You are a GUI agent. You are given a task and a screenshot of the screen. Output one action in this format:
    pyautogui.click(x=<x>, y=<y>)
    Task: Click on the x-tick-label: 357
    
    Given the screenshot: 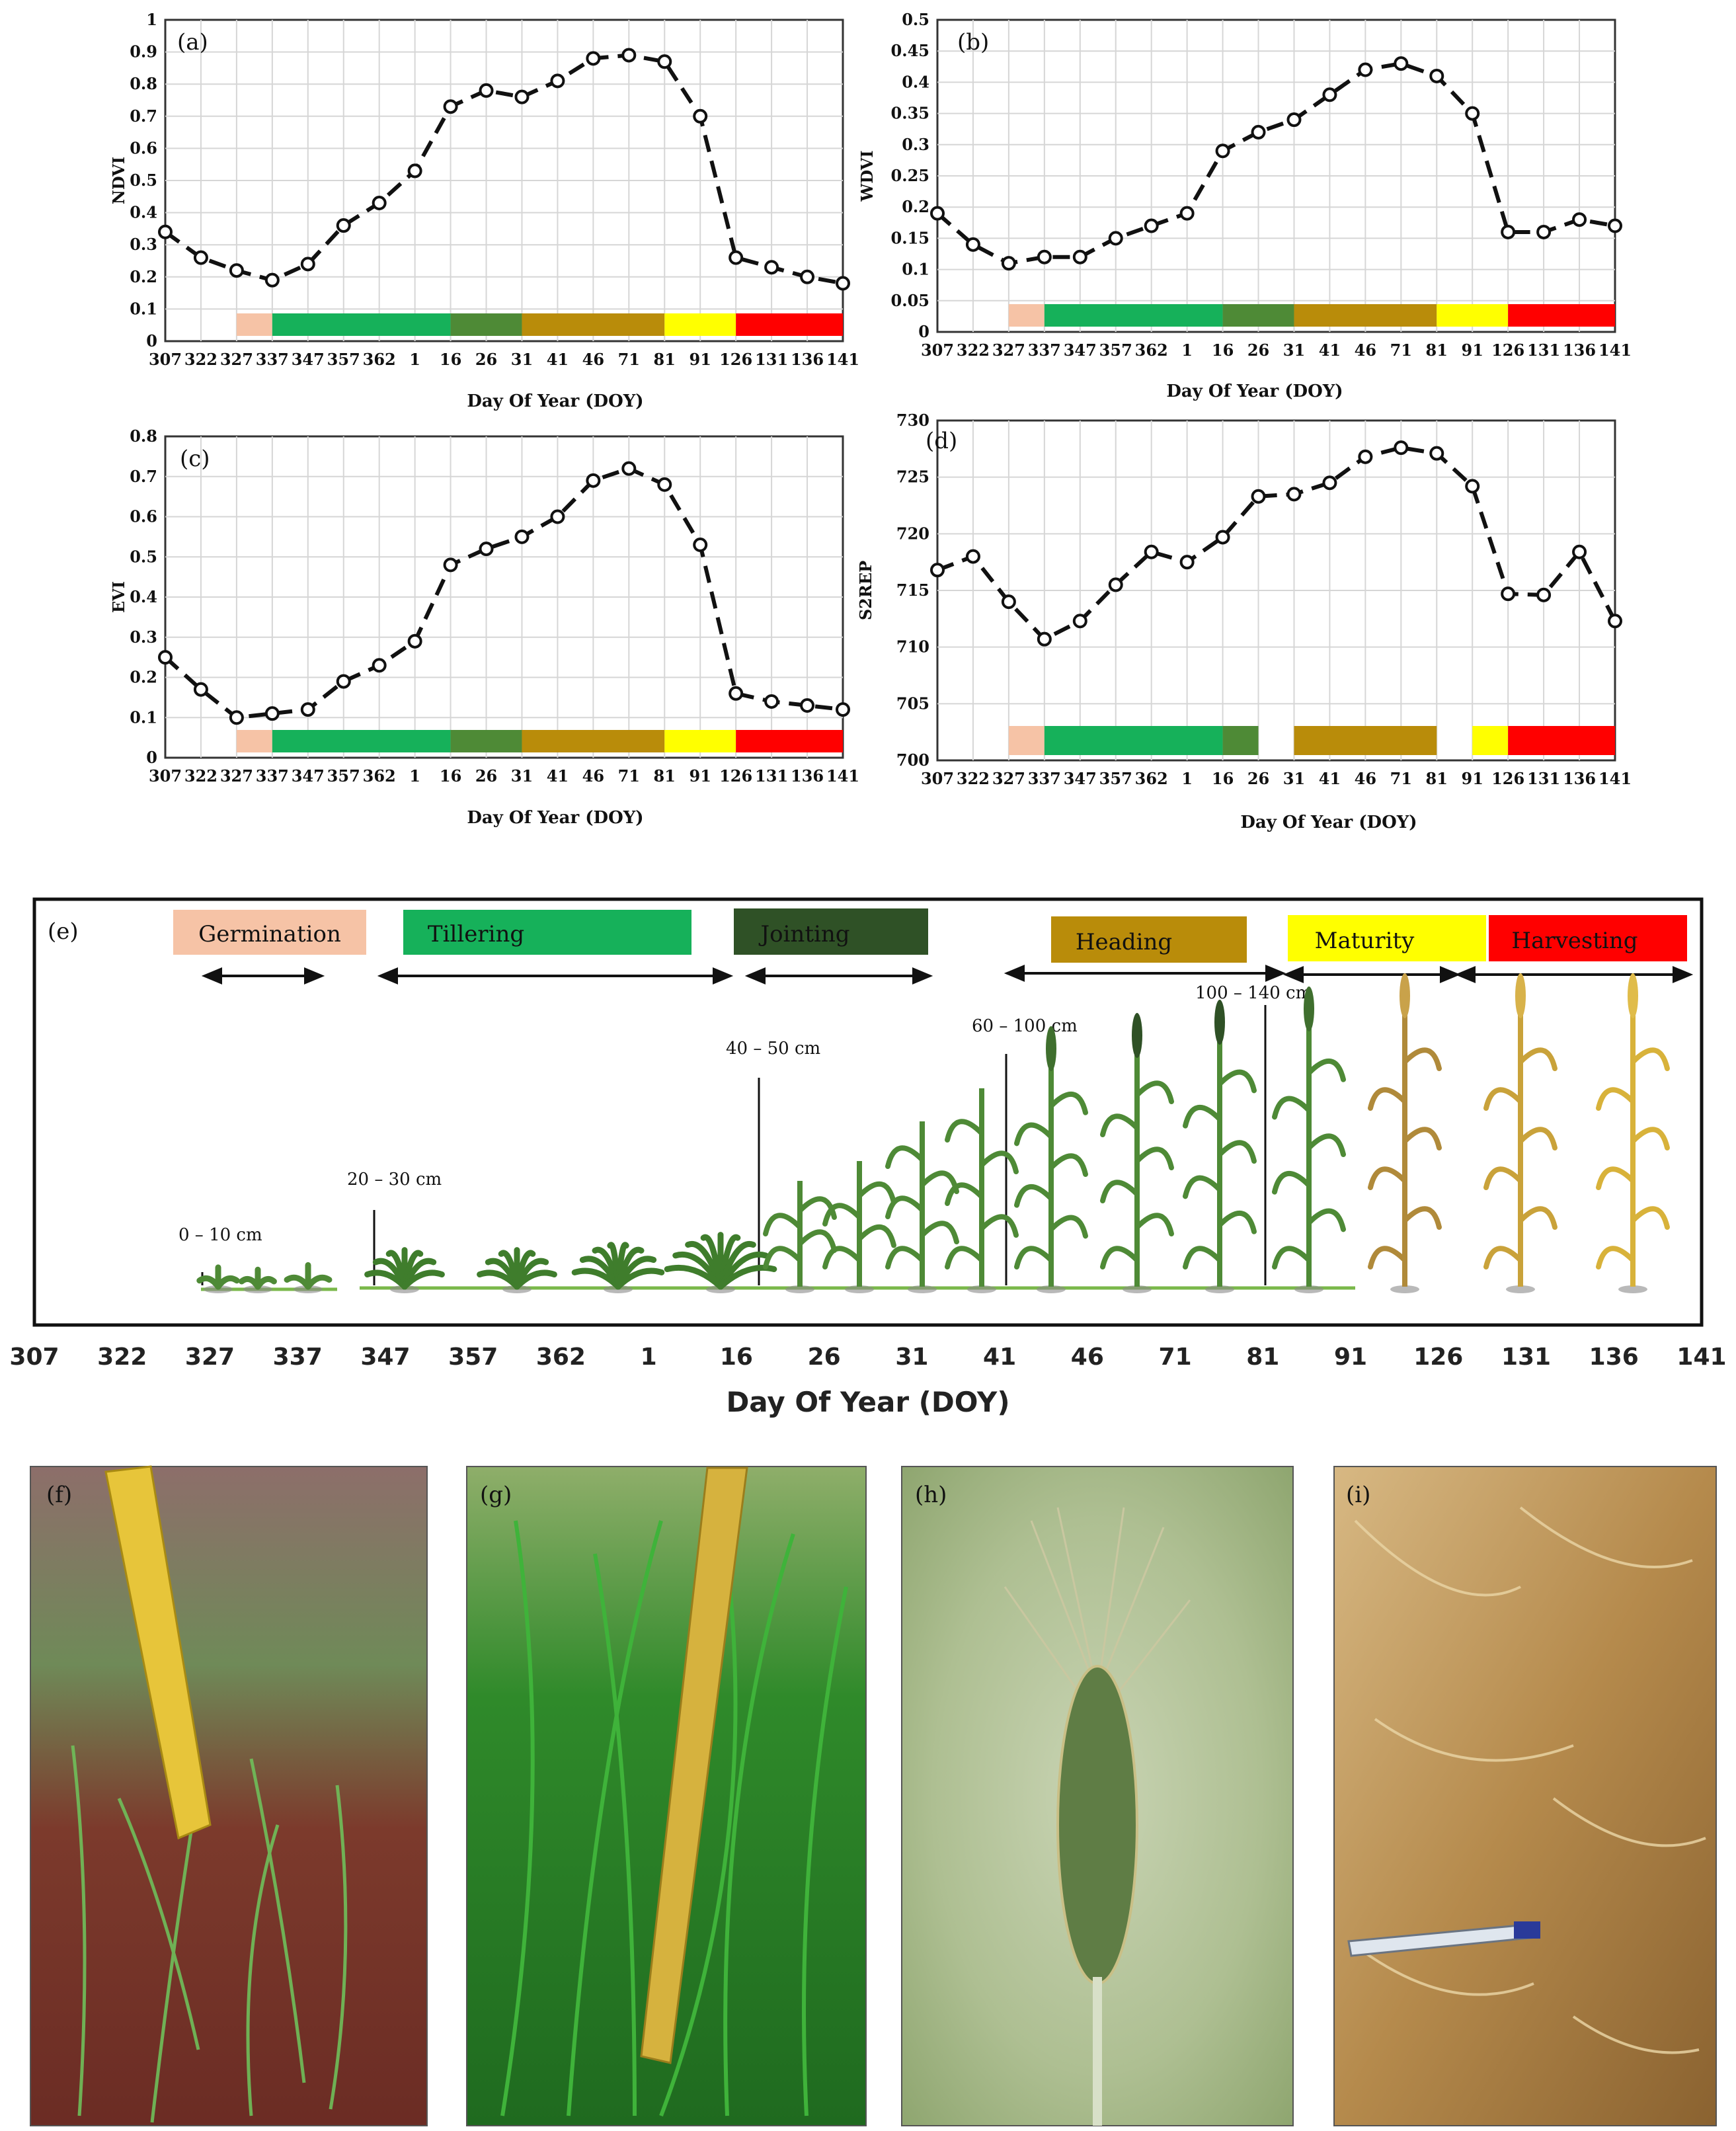 What is the action you would take?
    pyautogui.click(x=1116, y=351)
    